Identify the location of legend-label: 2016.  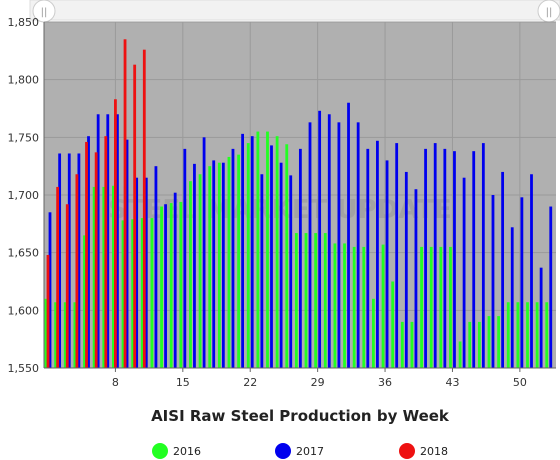
(187, 451).